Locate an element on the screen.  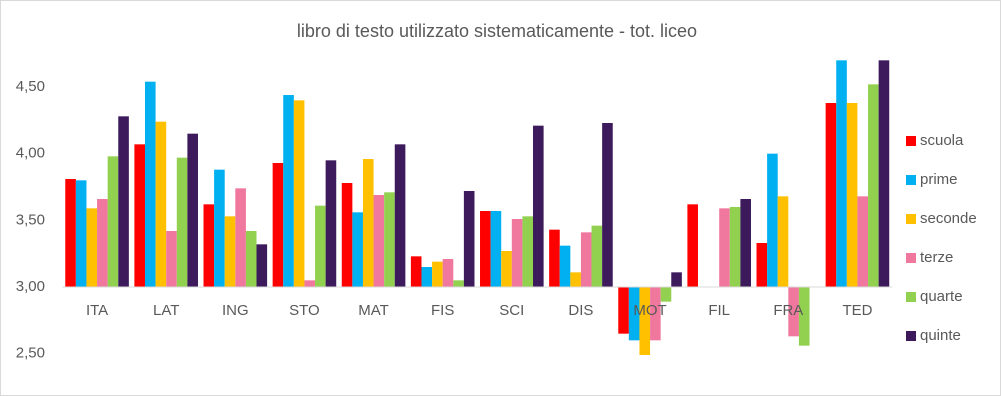
x-tick-label: DIS is located at coordinates (580, 310).